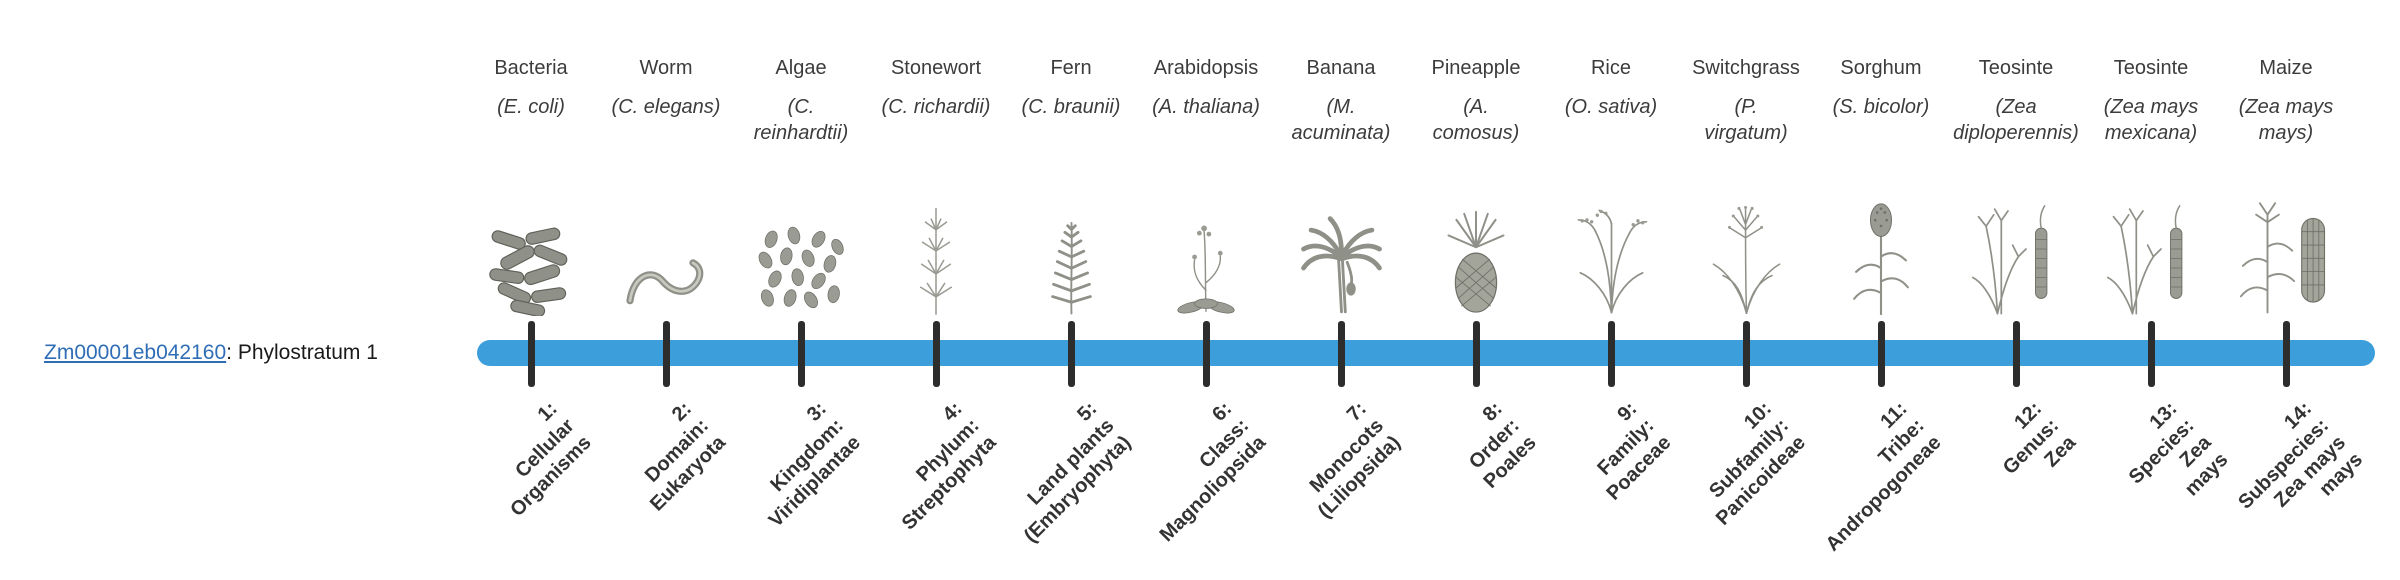 This screenshot has height=580, width=2400. I want to click on organism-scientific-name: (C. elegans), so click(666, 107).